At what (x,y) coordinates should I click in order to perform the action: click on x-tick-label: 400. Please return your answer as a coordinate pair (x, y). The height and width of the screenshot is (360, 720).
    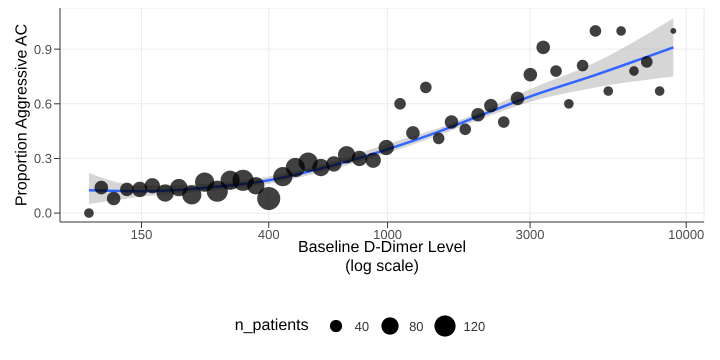
    Looking at the image, I should click on (269, 234).